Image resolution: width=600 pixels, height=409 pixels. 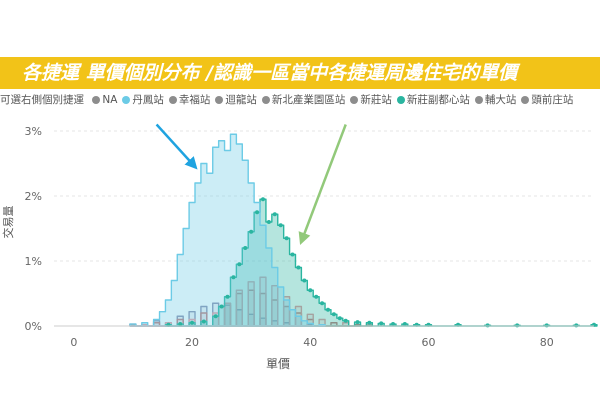 I want to click on y-tick-label: 0%, so click(x=33, y=326).